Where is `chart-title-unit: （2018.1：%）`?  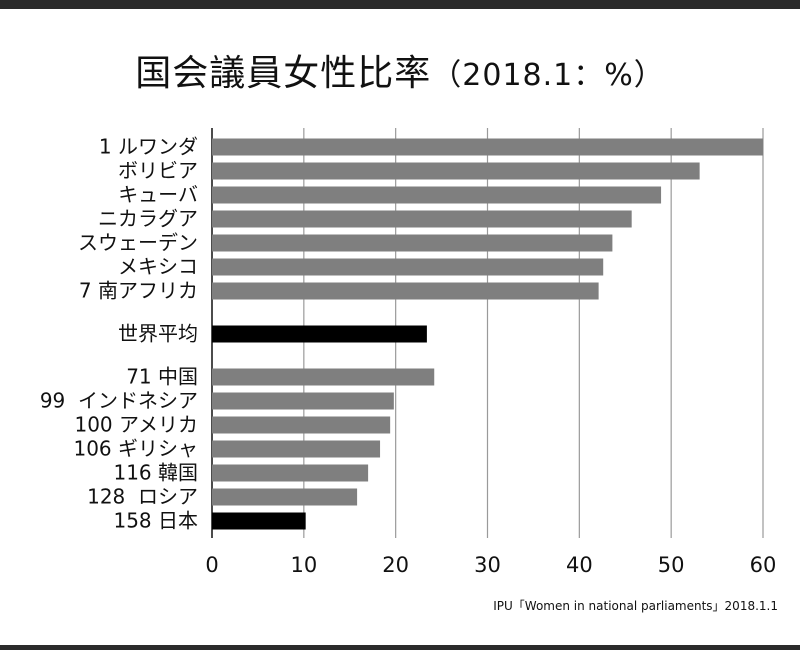
chart-title-unit: （2018.1：%） is located at coordinates (548, 75).